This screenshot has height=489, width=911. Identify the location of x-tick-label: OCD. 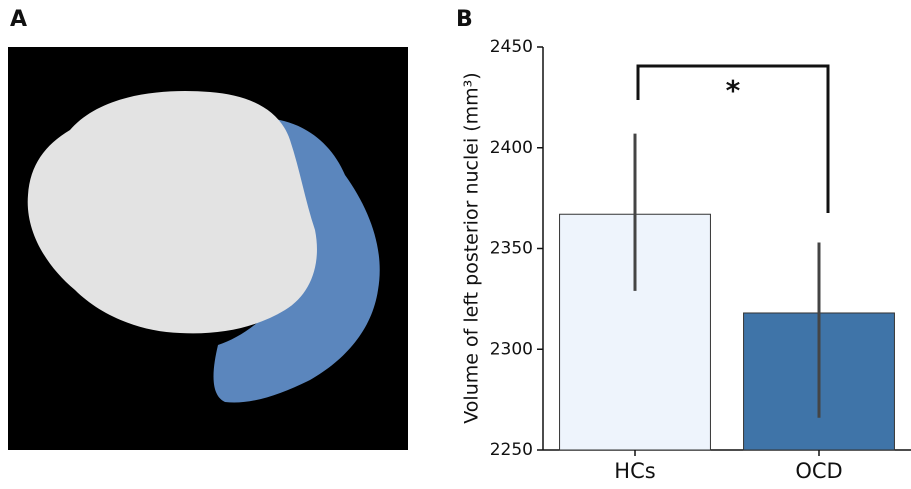
(818, 471).